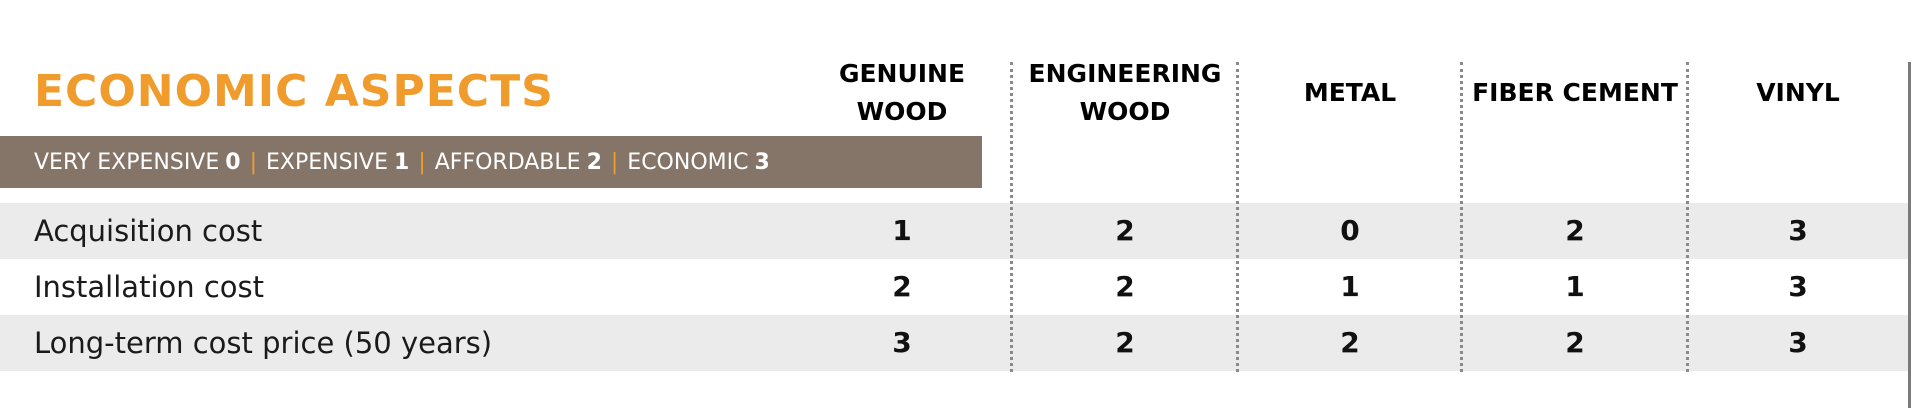  Describe the element at coordinates (1798, 92) in the screenshot. I see `column-header-vinyl: VINYL` at that location.